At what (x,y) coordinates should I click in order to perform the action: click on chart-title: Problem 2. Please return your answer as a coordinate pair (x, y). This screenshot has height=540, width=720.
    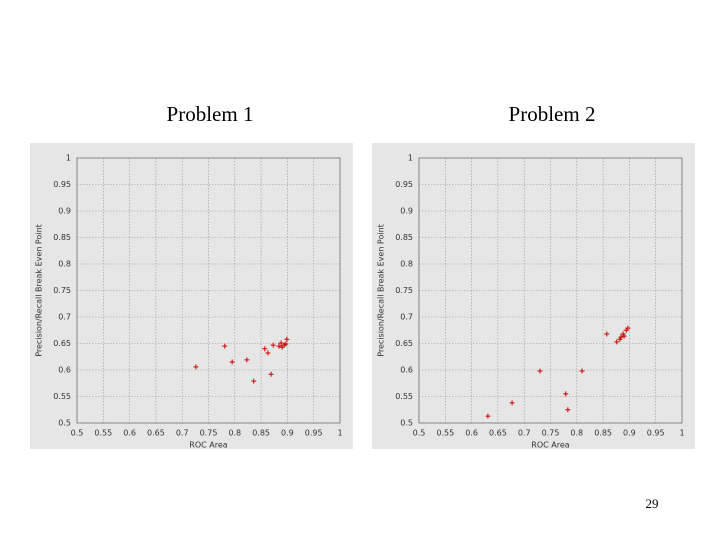
    Looking at the image, I should click on (552, 114).